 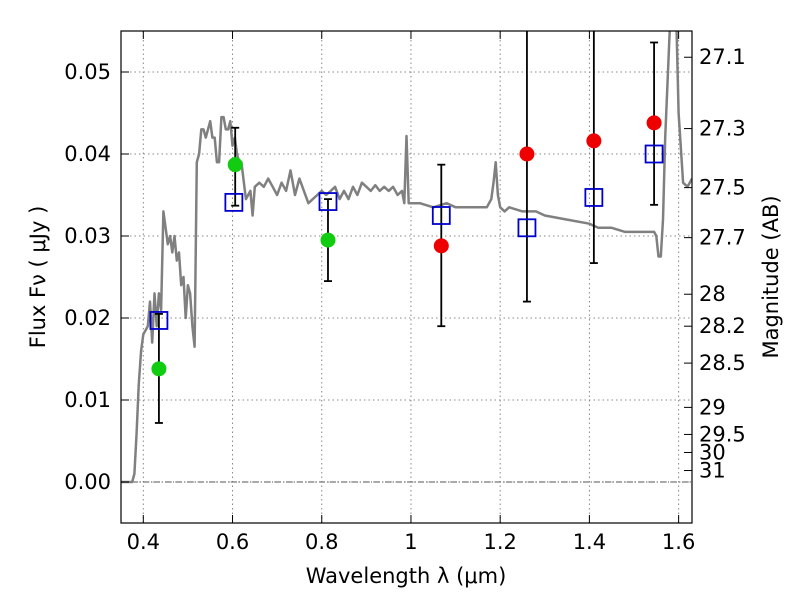 I want to click on right-axis-title-text: Magnitude (AB), so click(x=771, y=276).